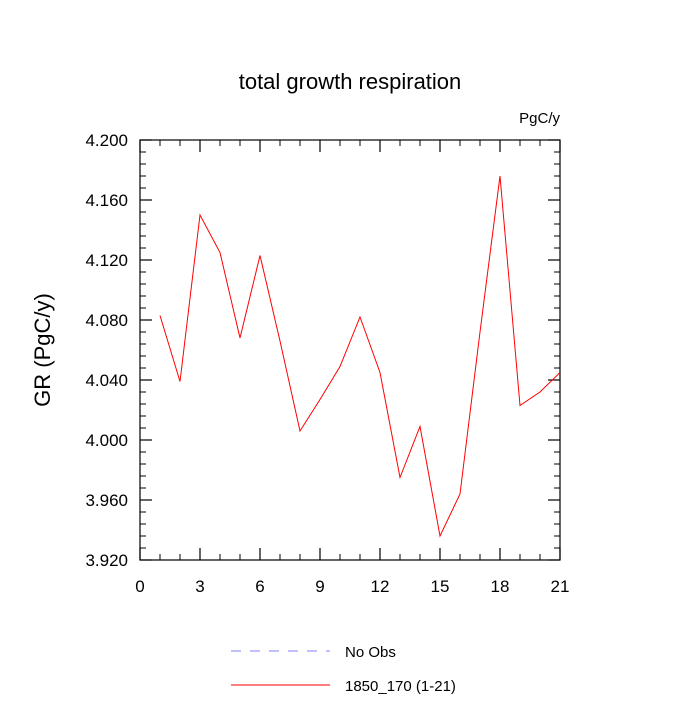  I want to click on y-tick-label: 4.120, so click(106, 260).